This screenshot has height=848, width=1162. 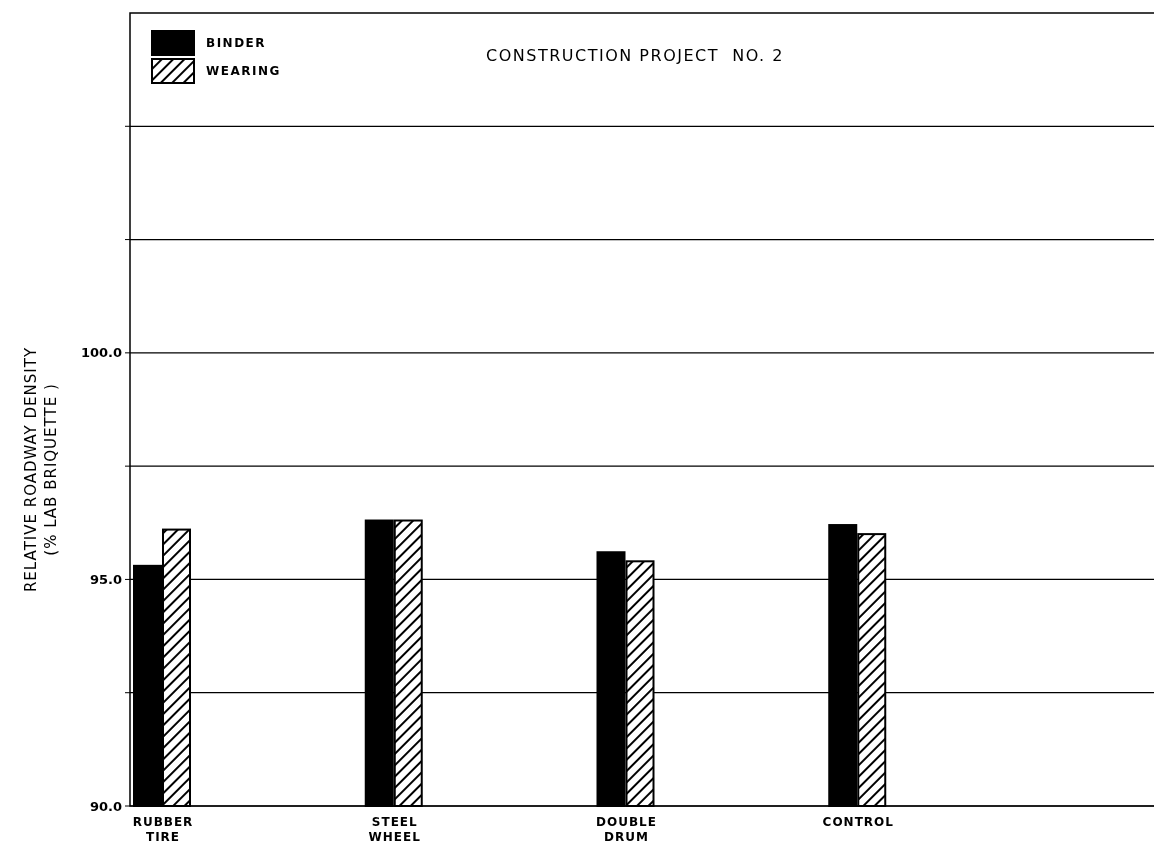 I want to click on legend-label: BINDER, so click(x=236, y=43).